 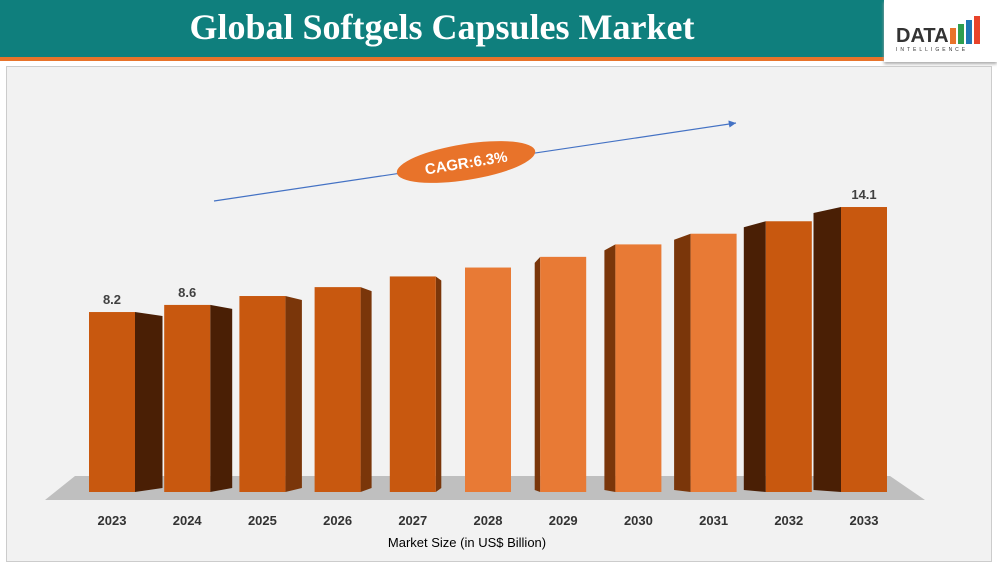 What do you see at coordinates (337, 520) in the screenshot?
I see `x-tick-label: 2026` at bounding box center [337, 520].